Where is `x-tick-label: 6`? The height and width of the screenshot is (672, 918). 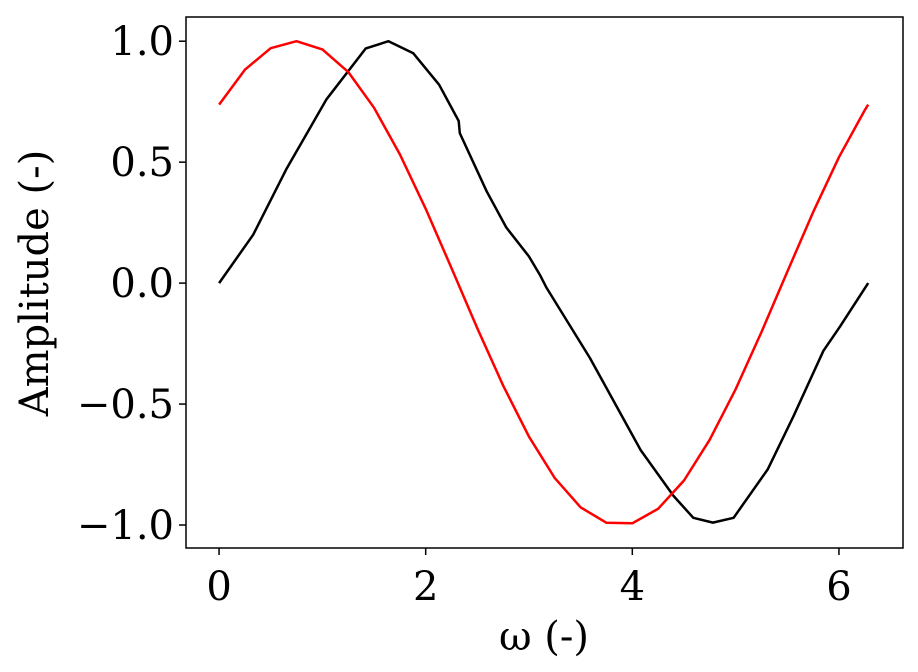
x-tick-label: 6 is located at coordinates (838, 587).